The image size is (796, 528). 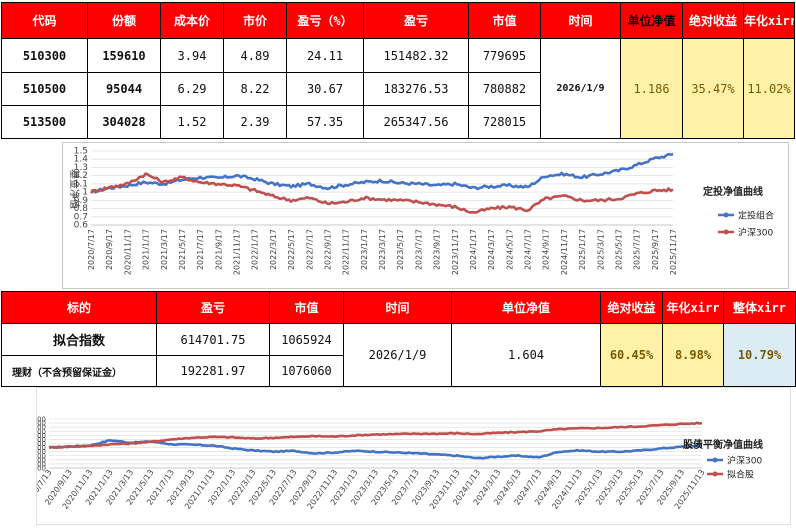 I want to click on cell-price: 8.22, so click(x=255, y=89).